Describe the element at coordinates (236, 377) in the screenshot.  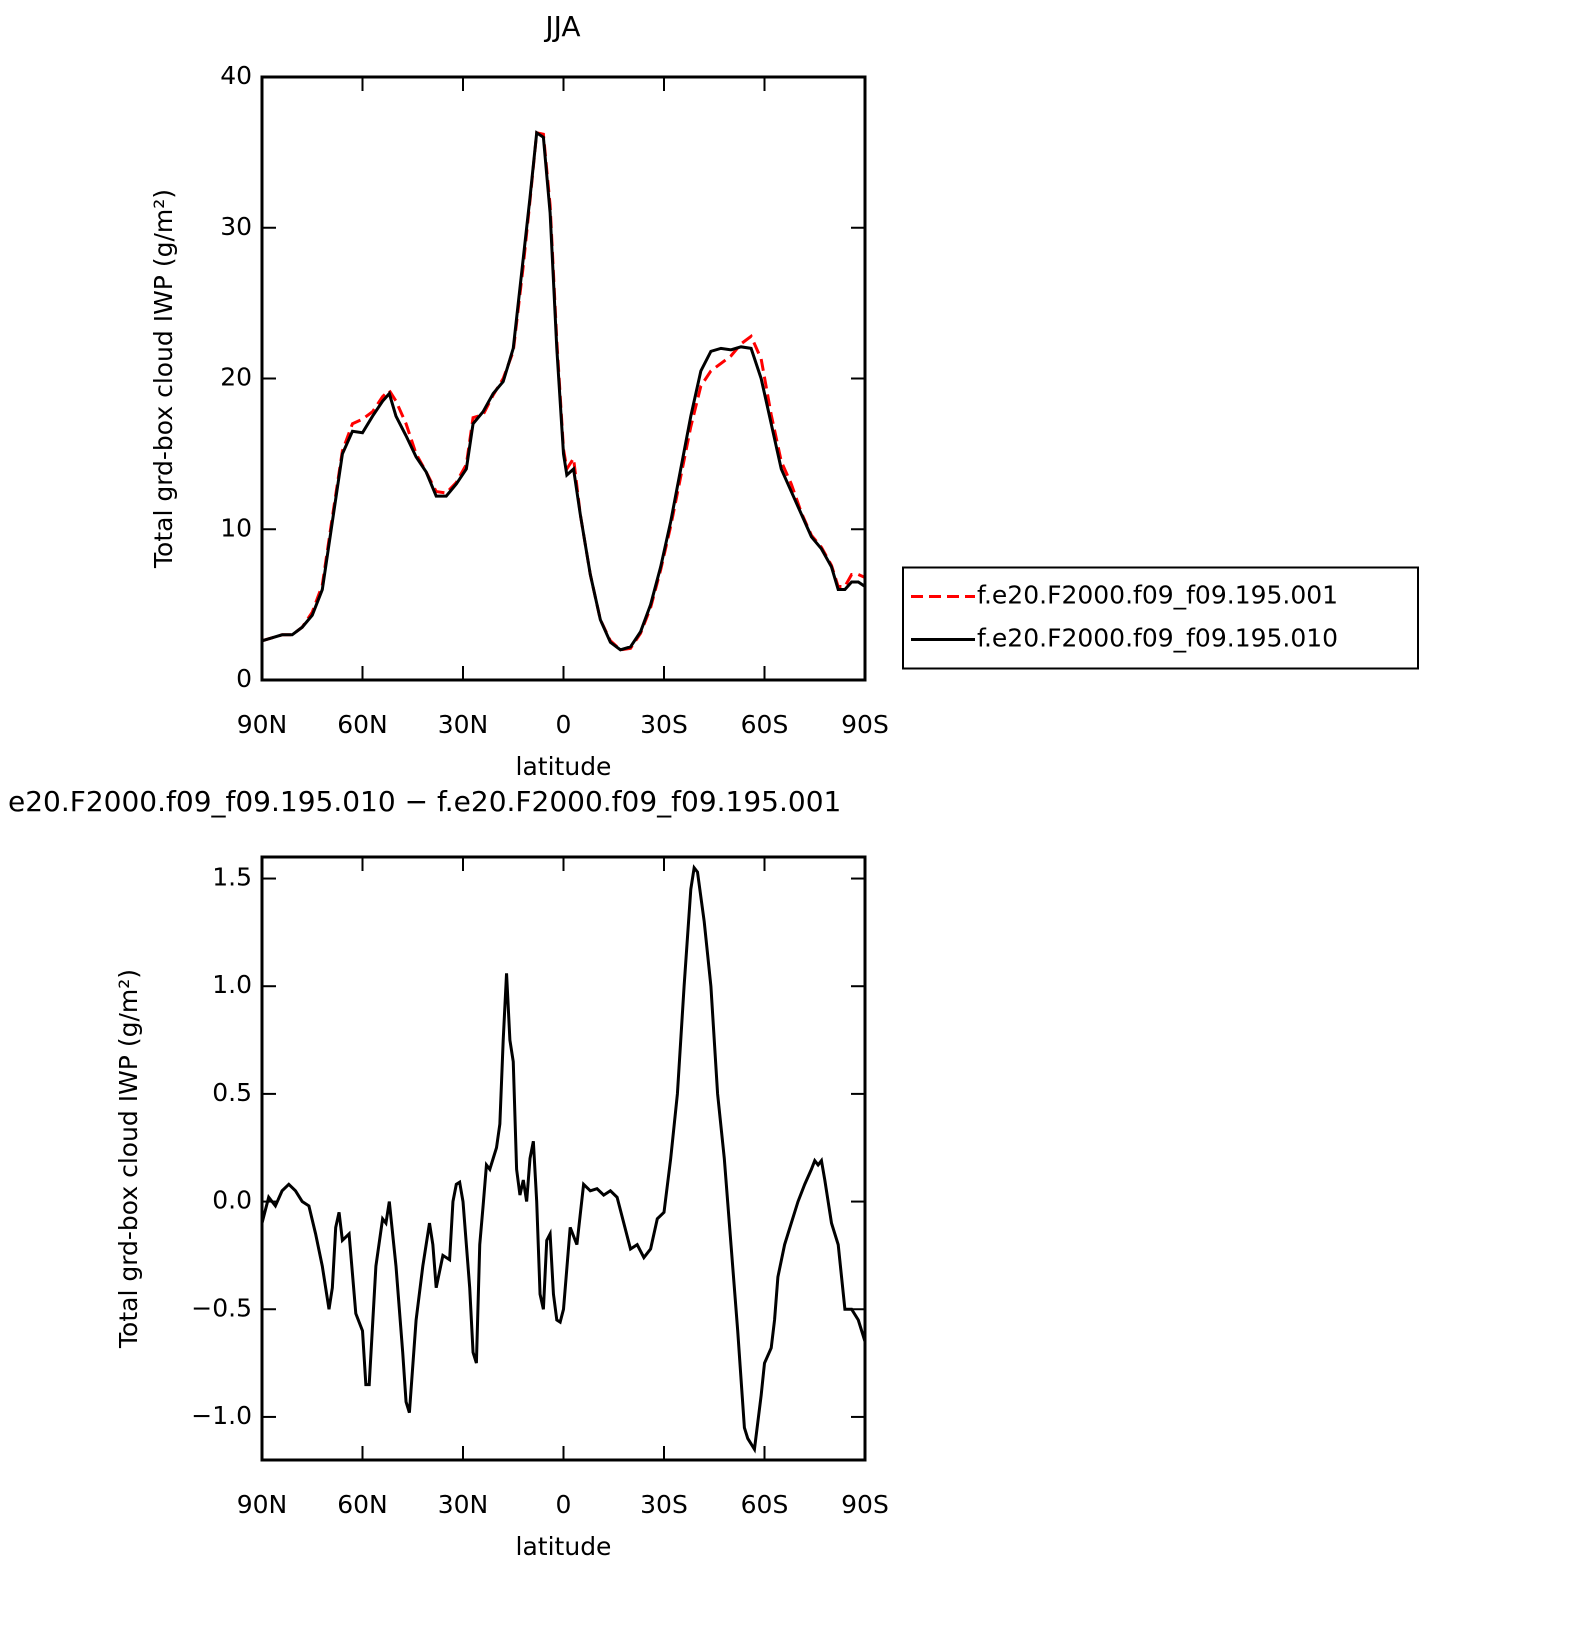
I see `y-tick-label: 20` at that location.